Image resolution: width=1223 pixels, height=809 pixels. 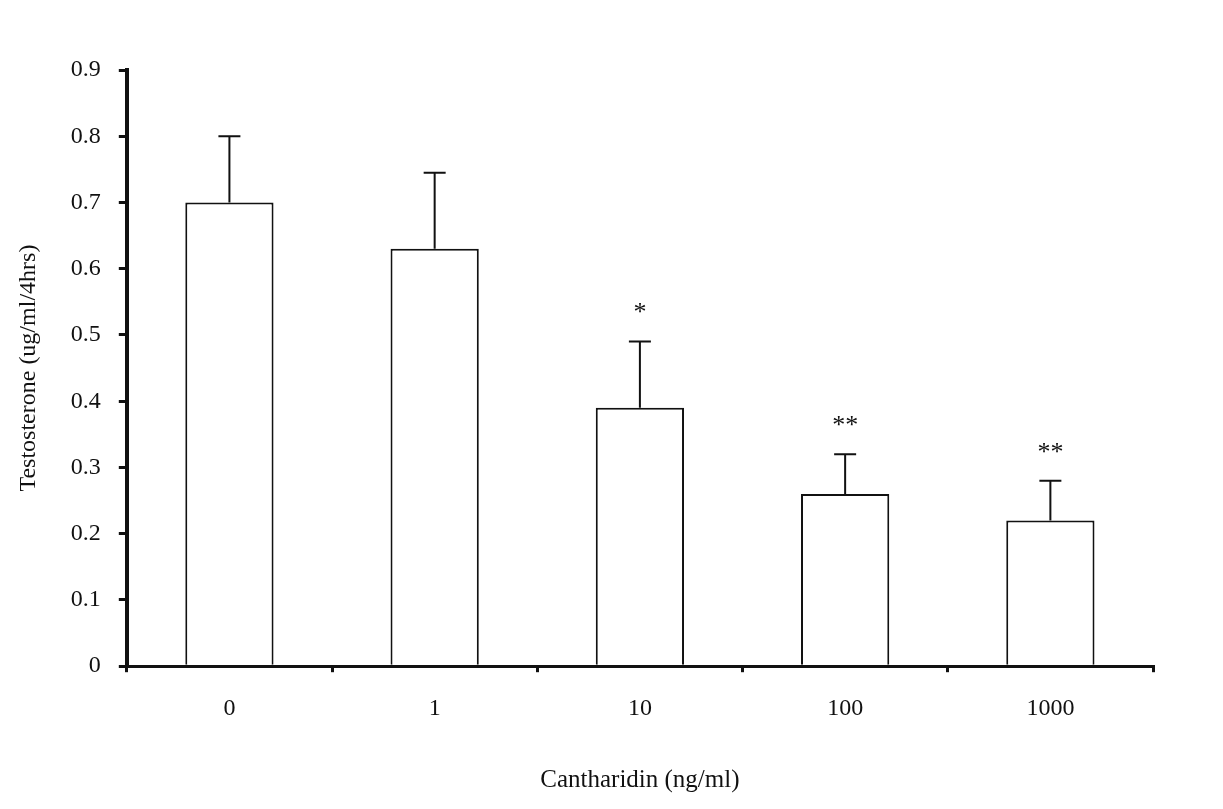 What do you see at coordinates (85, 68) in the screenshot?
I see `y-tick-label: 0.9` at bounding box center [85, 68].